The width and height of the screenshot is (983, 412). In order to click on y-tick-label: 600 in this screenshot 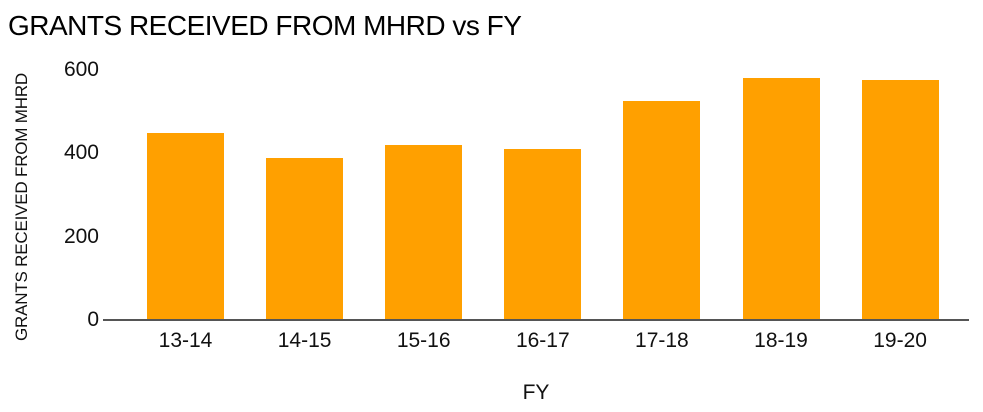, I will do `click(81, 69)`.